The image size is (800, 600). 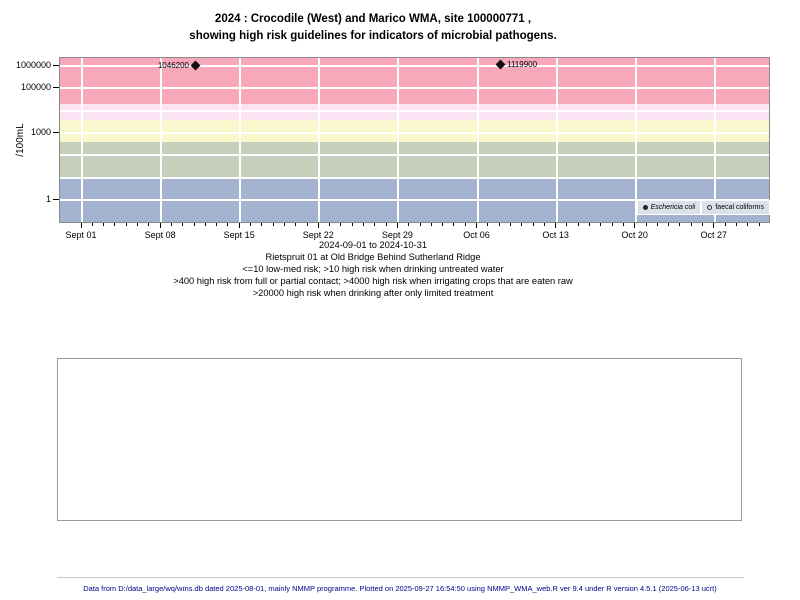 What do you see at coordinates (714, 235) in the screenshot?
I see `x-tick-label-oct-27: Oct 27` at bounding box center [714, 235].